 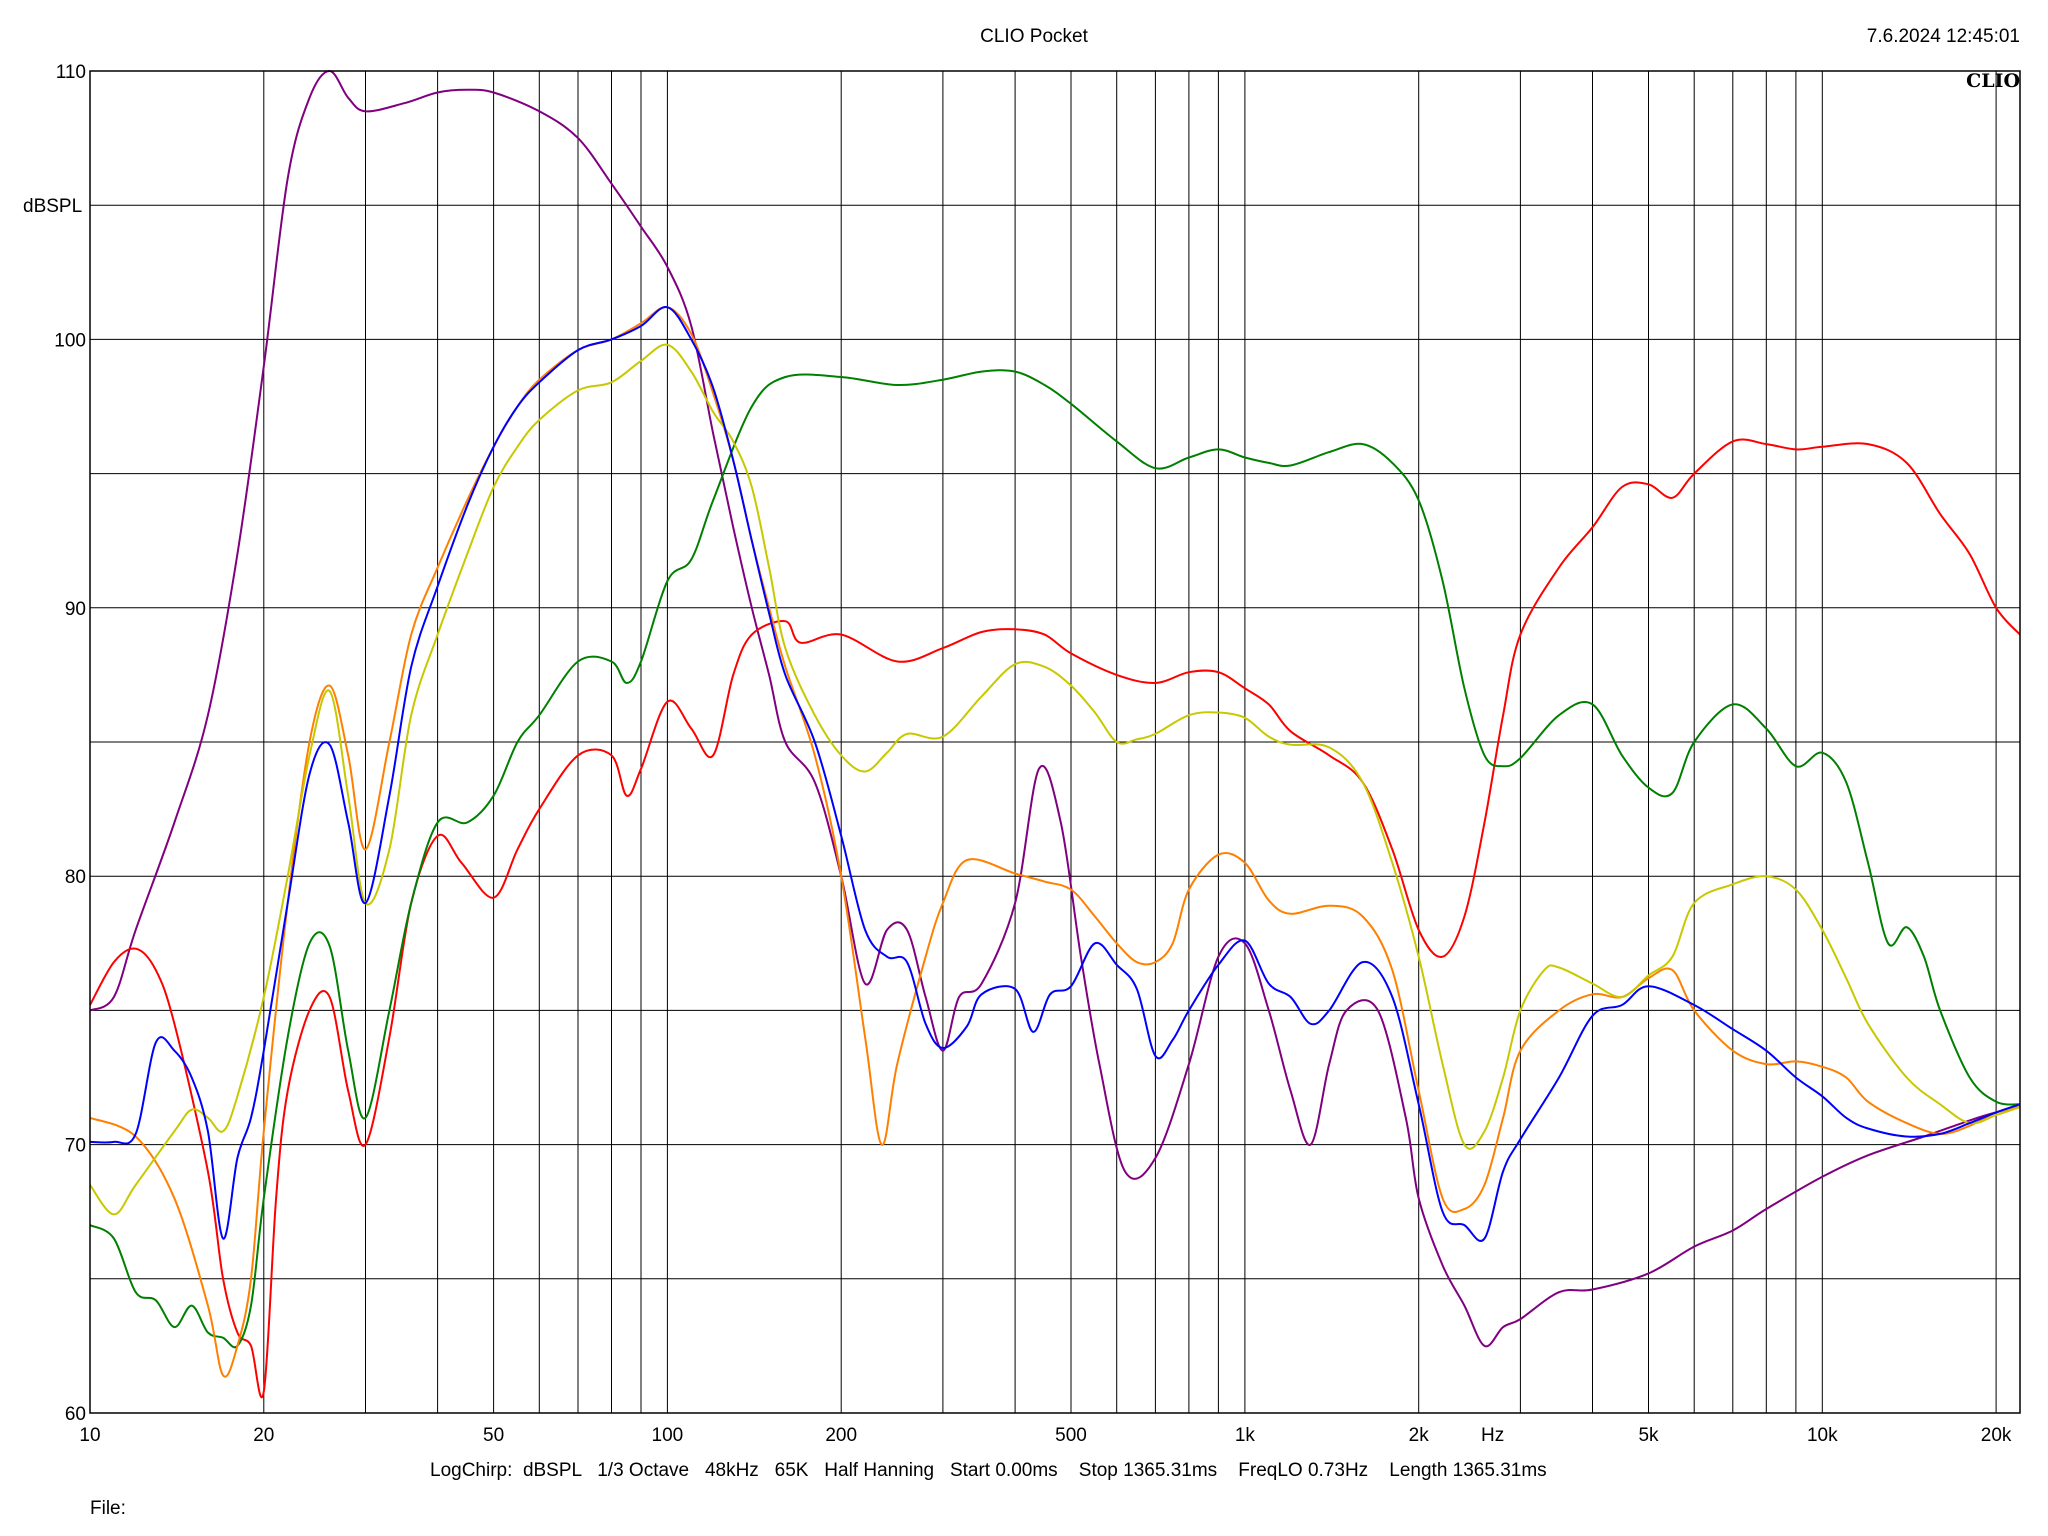 What do you see at coordinates (841, 1435) in the screenshot?
I see `x-tick-label: 200` at bounding box center [841, 1435].